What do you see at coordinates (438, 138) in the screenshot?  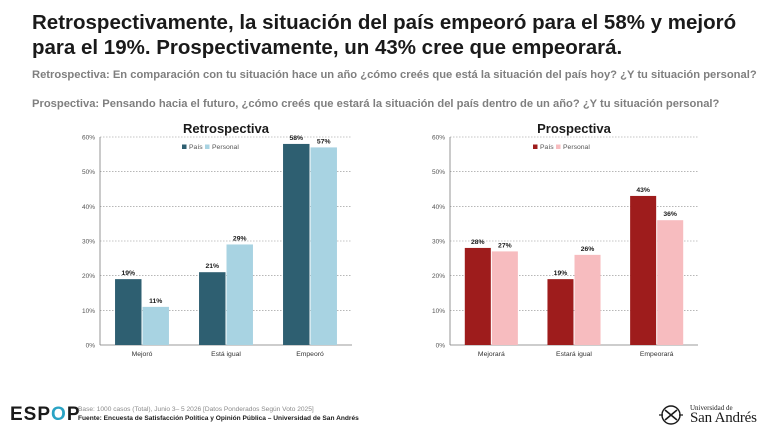 I see `chart-2-y-tick-label: 60%` at bounding box center [438, 138].